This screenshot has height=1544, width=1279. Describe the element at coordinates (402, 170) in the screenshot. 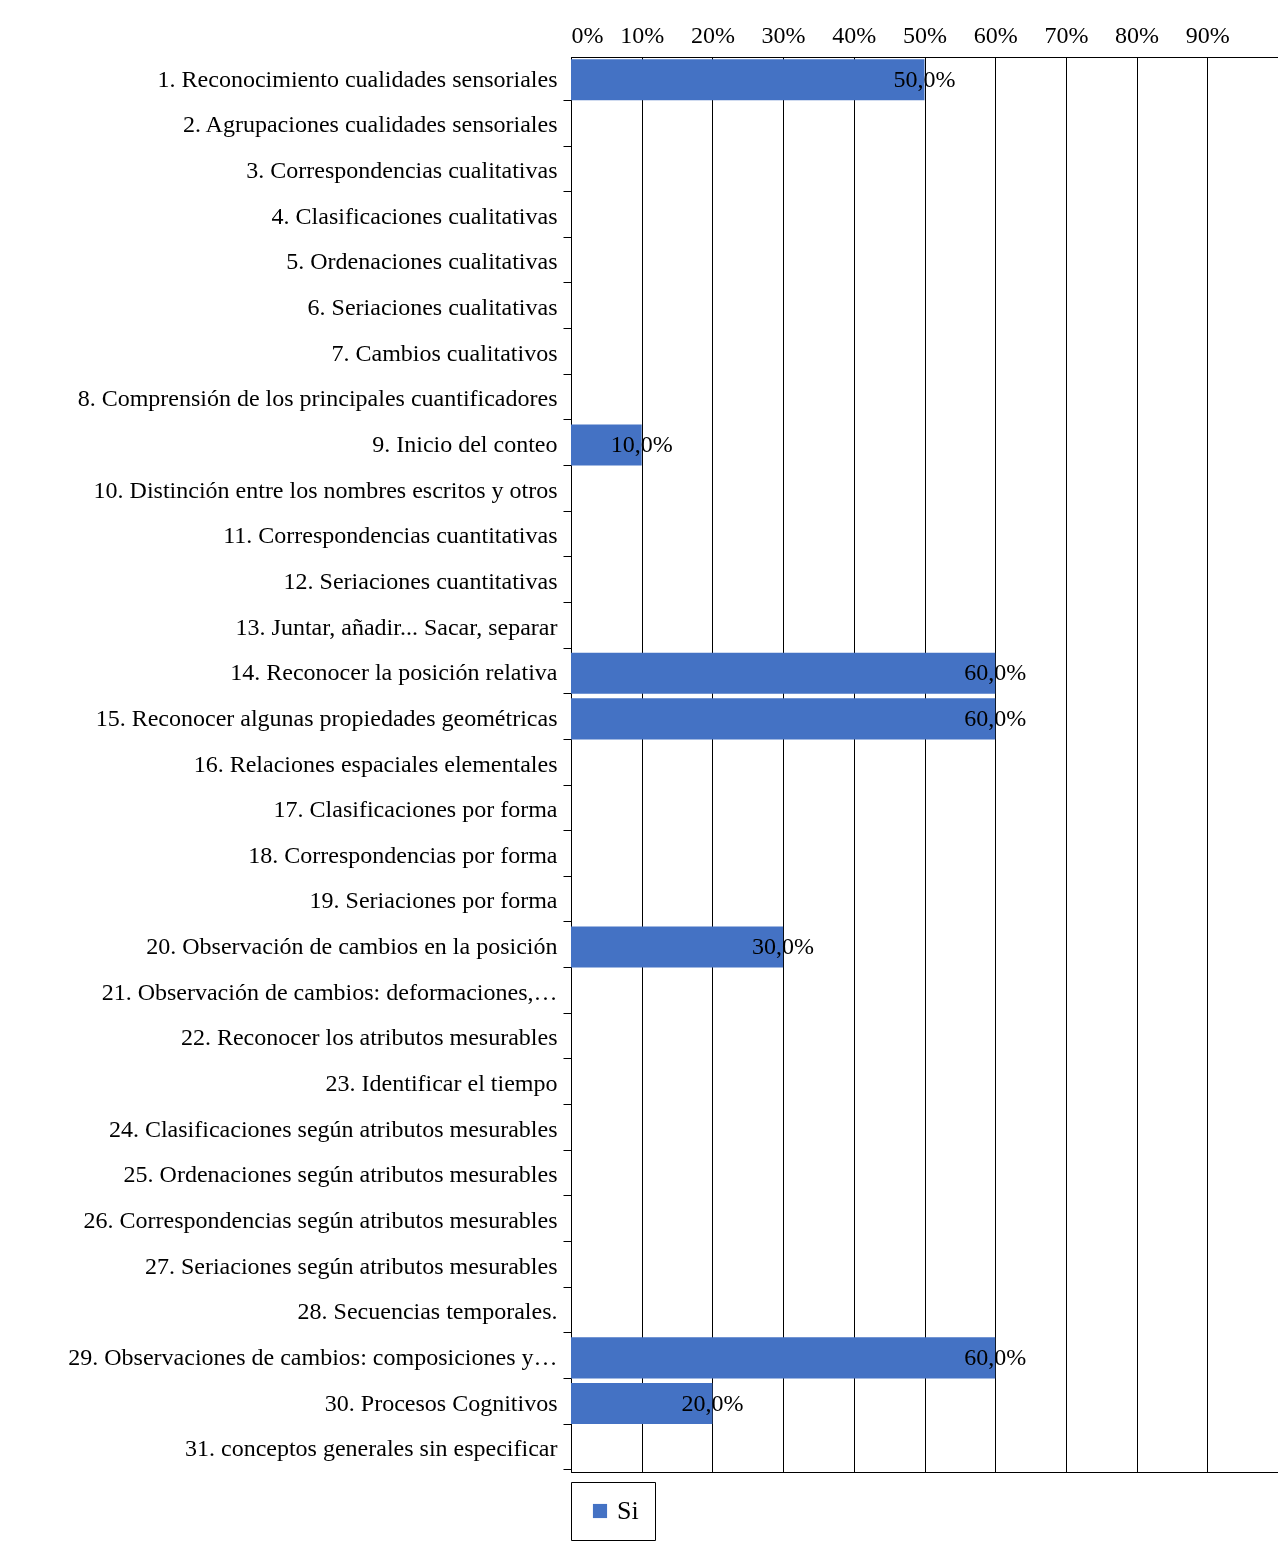

I see `y-tick-label: 3. Correspondencias cualitativas` at that location.